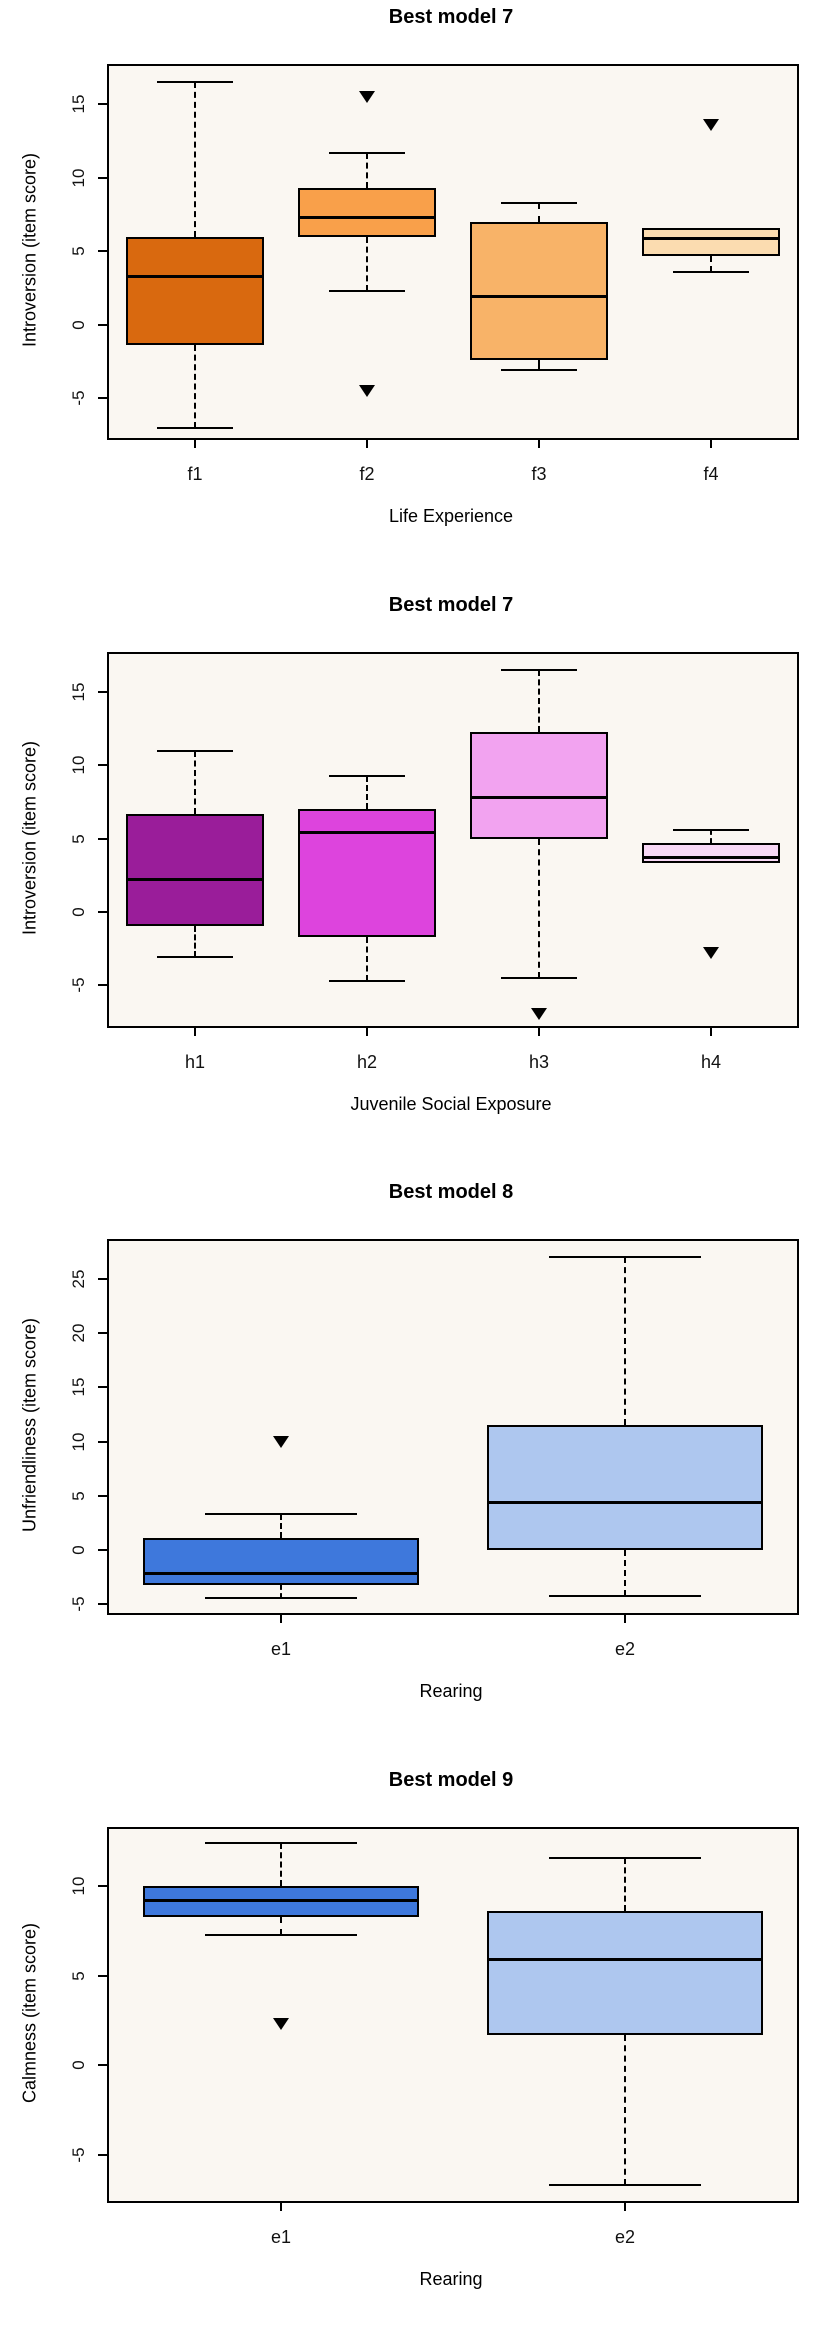 Image resolution: width=821 pixels, height=2350 pixels. I want to click on boxplot-box-h1, so click(195, 870).